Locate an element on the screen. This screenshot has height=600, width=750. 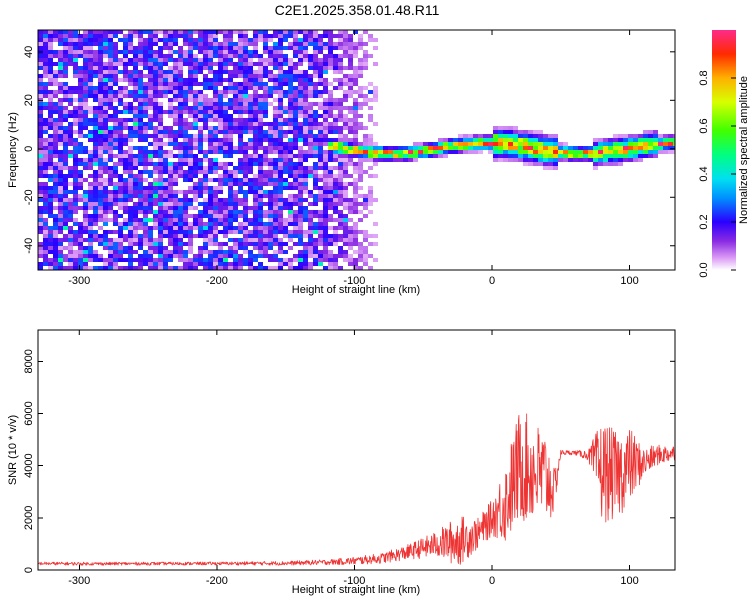
colorbar-gradient is located at coordinates (724, 150).